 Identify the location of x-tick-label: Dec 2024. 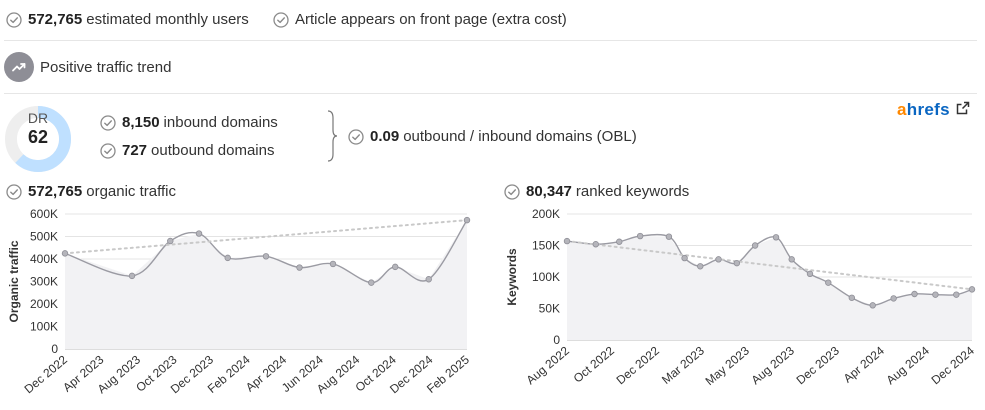
(953, 365).